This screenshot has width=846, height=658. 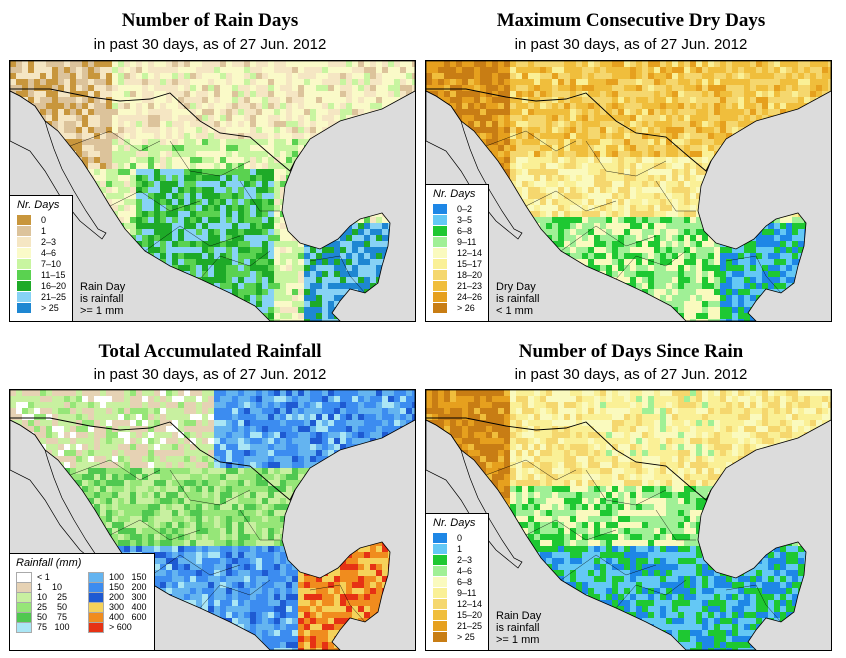 I want to click on legend-title: Nr. Days, so click(x=38, y=205).